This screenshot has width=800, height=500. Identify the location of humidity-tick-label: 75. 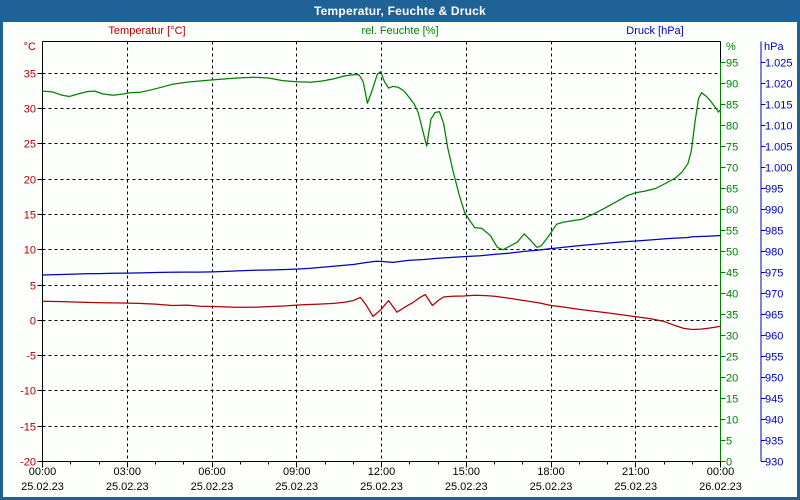
(732, 148).